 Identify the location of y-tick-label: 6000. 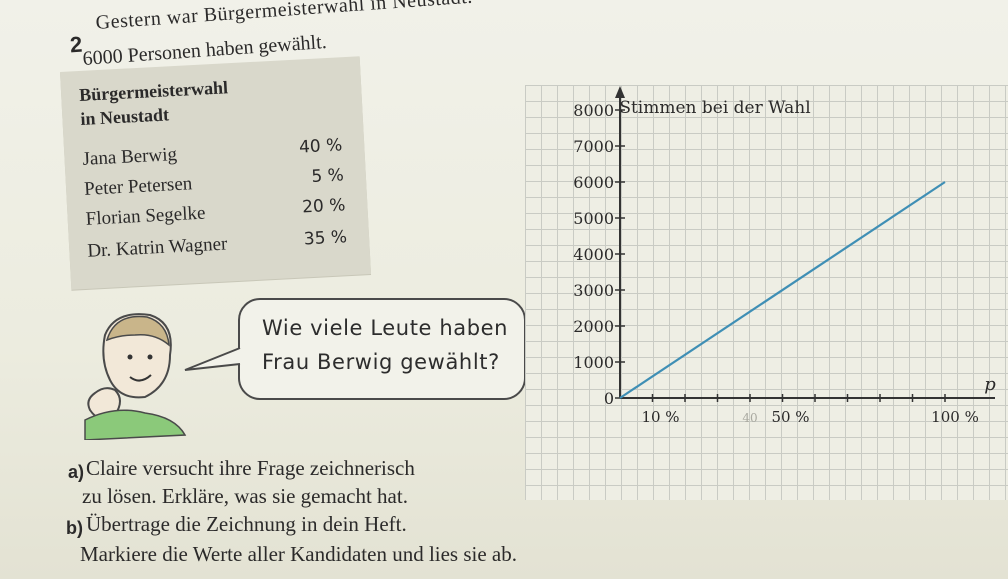
(593, 182).